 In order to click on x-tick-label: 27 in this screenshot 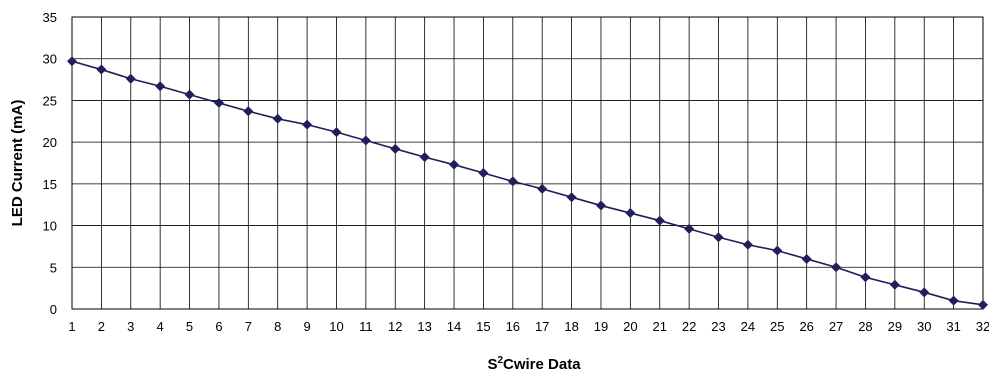, I will do `click(836, 326)`.